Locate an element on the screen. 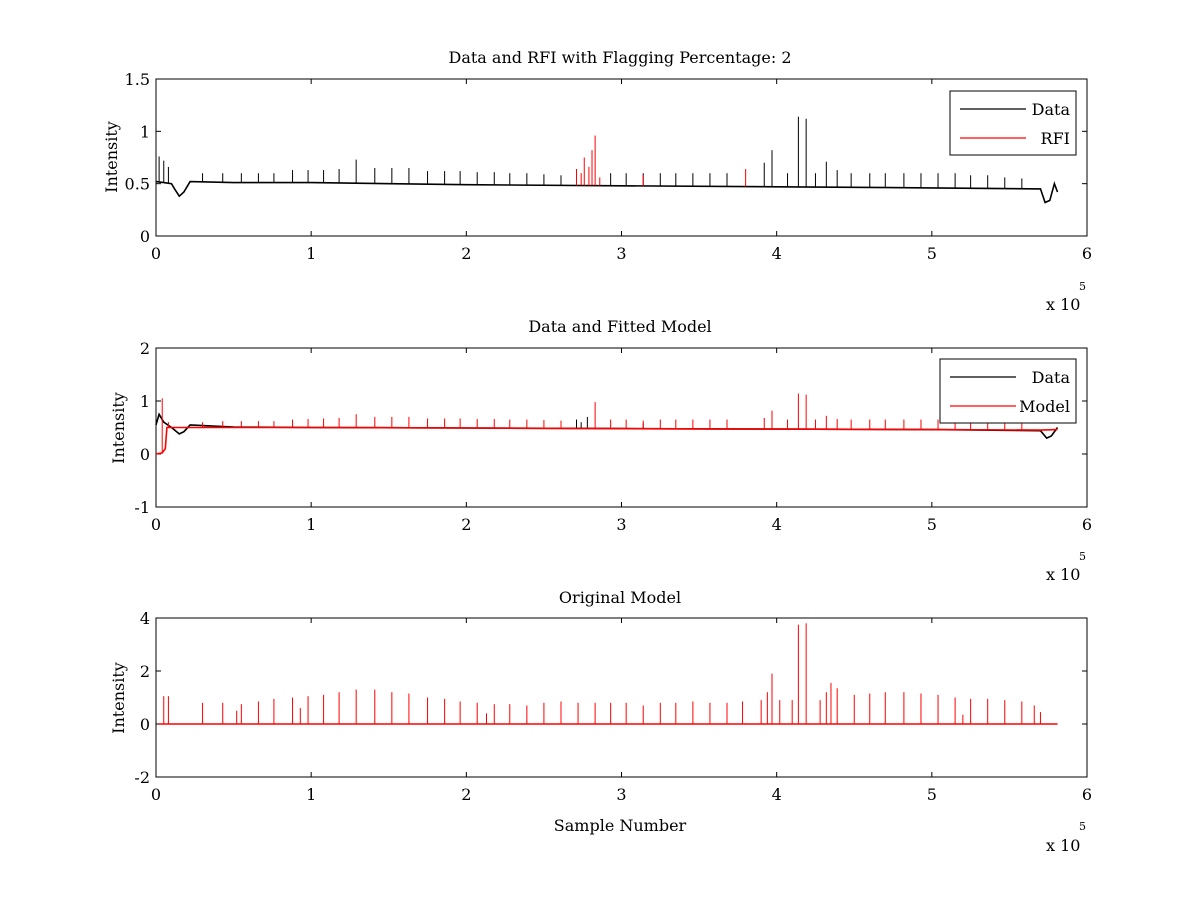 The image size is (1200, 900). subplot-2-x-multiplier: x 10 is located at coordinates (1063, 574).